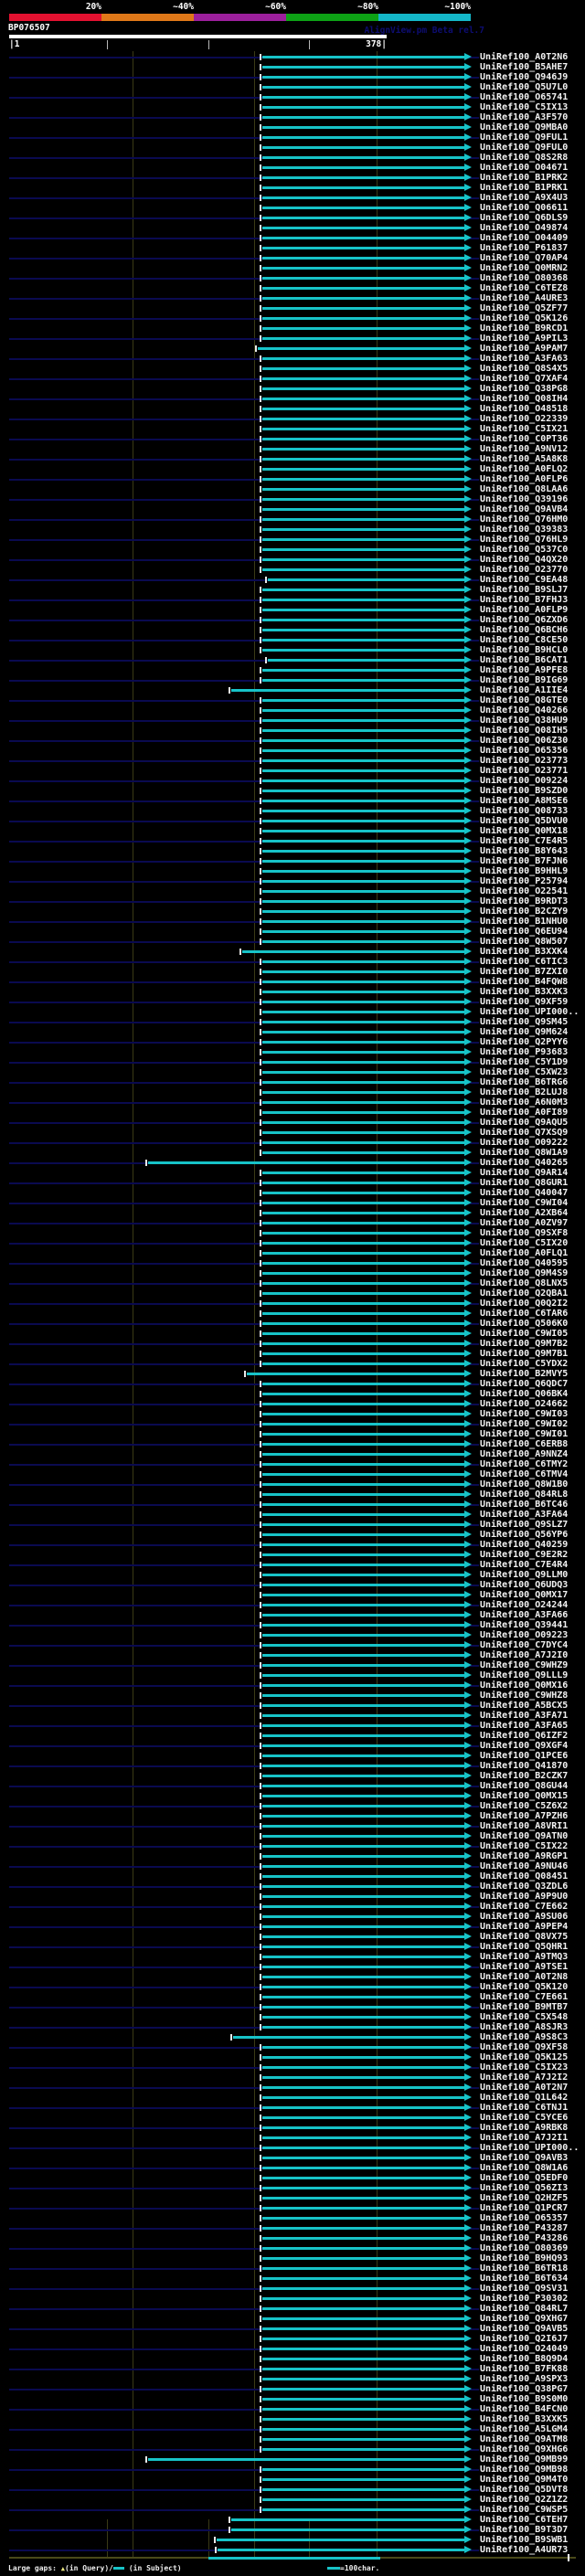  Describe the element at coordinates (524, 2067) in the screenshot. I see `hit-label: UniRef100_C5IX23` at that location.